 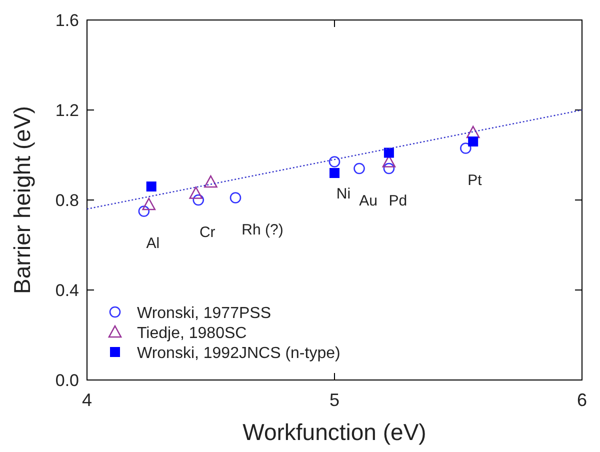 I want to click on x-axis-title: Workfunction (eV), so click(x=334, y=432).